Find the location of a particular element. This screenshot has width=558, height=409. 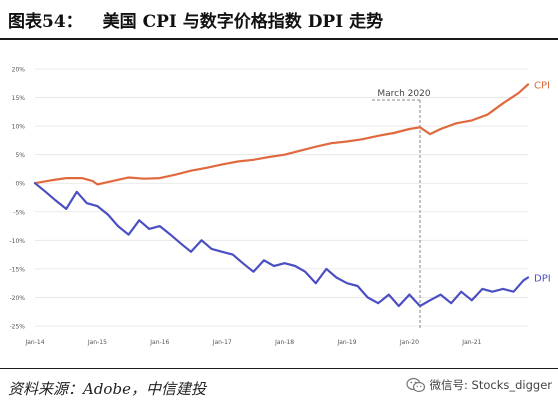

y-tick-label: -20% is located at coordinates (17, 298).